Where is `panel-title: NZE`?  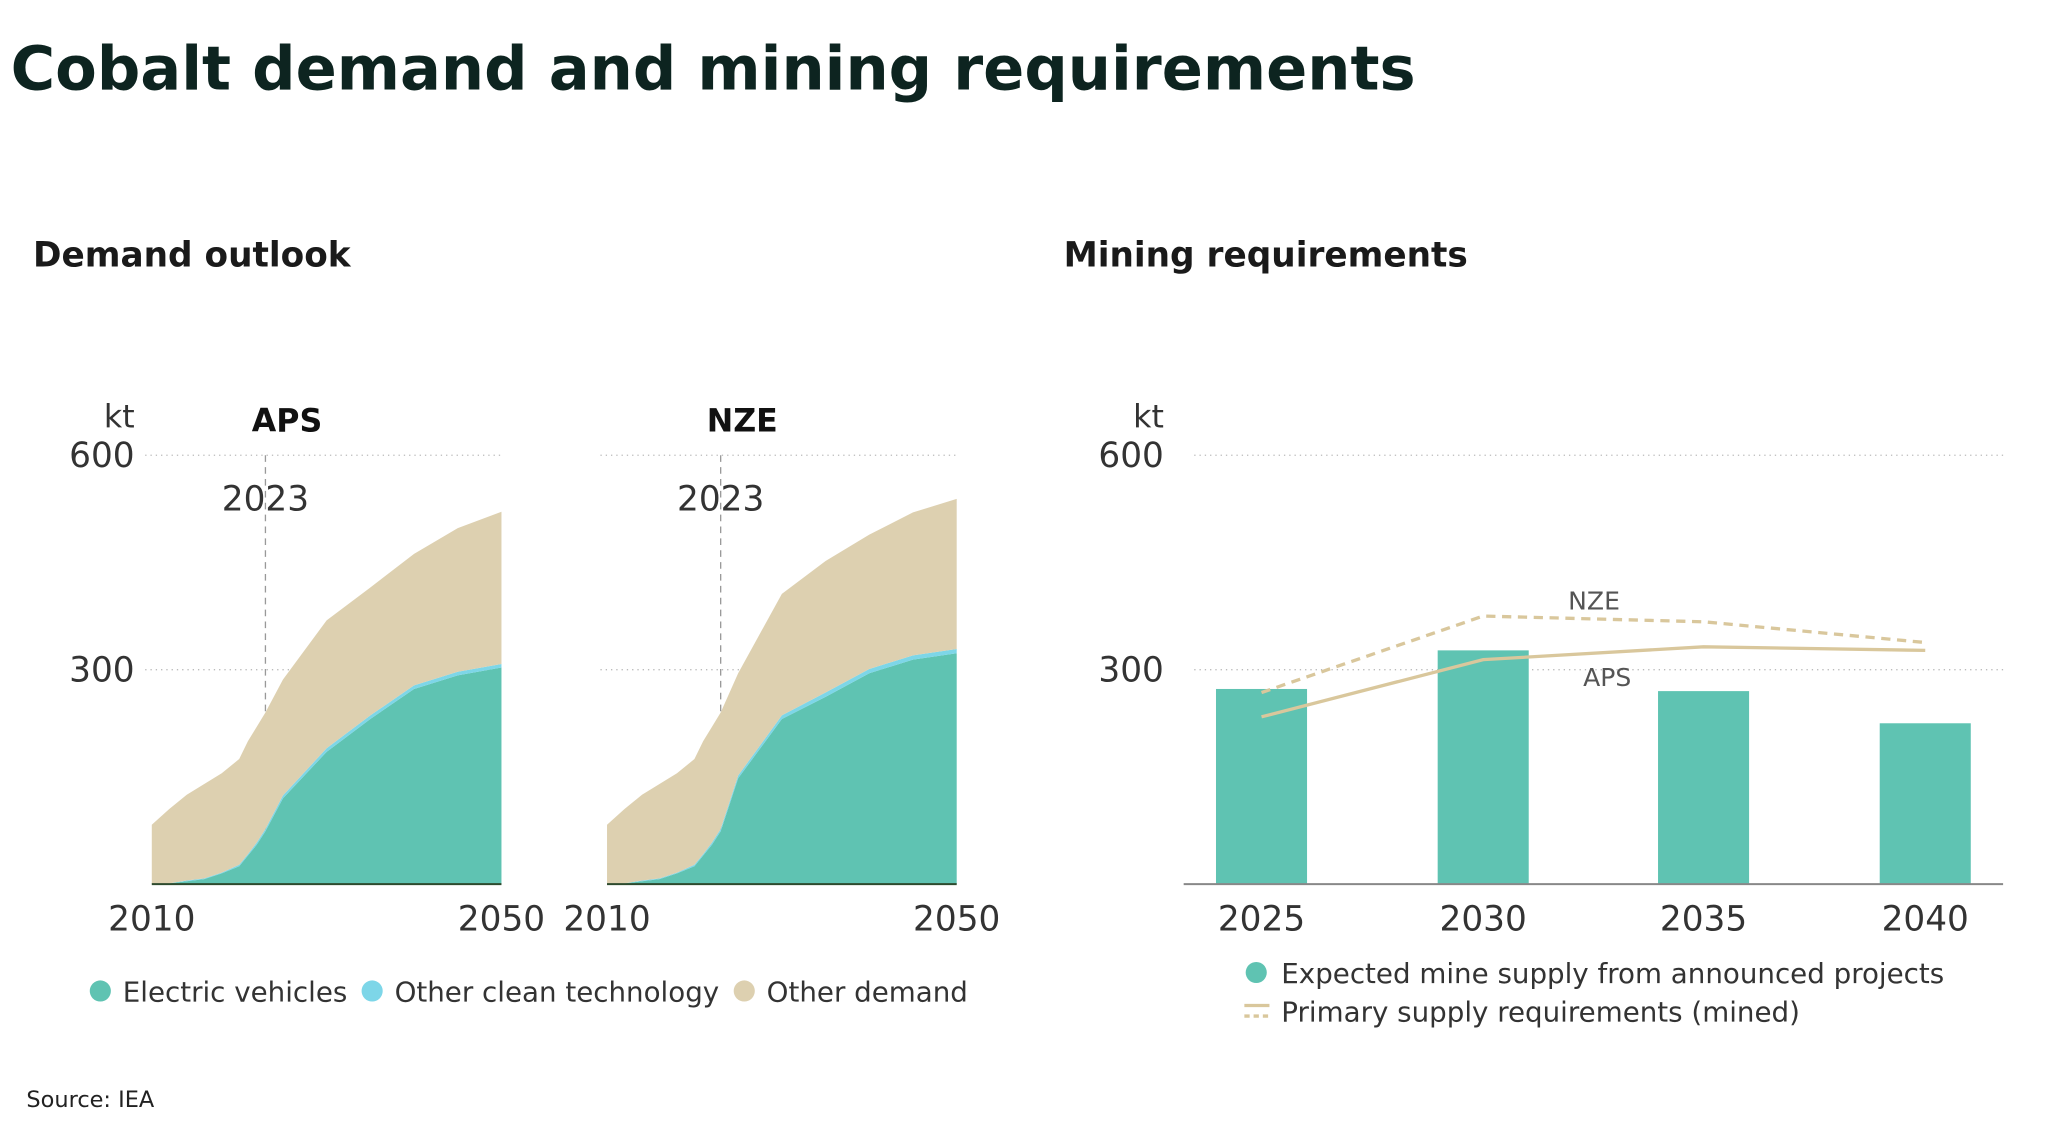
panel-title: NZE is located at coordinates (742, 421).